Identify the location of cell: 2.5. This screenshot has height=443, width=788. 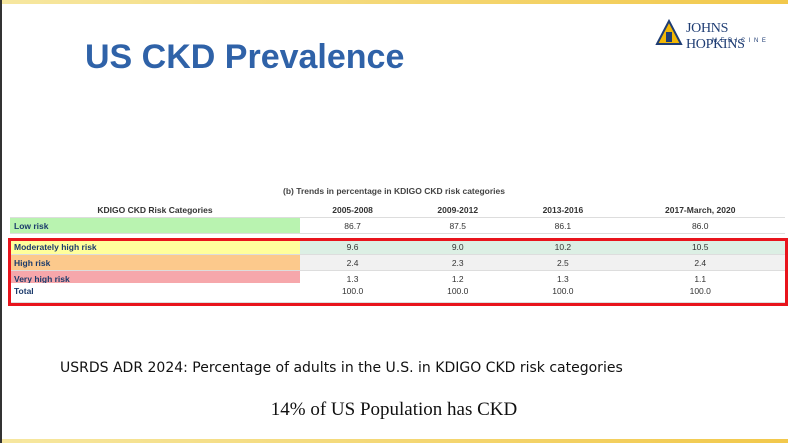
(563, 262).